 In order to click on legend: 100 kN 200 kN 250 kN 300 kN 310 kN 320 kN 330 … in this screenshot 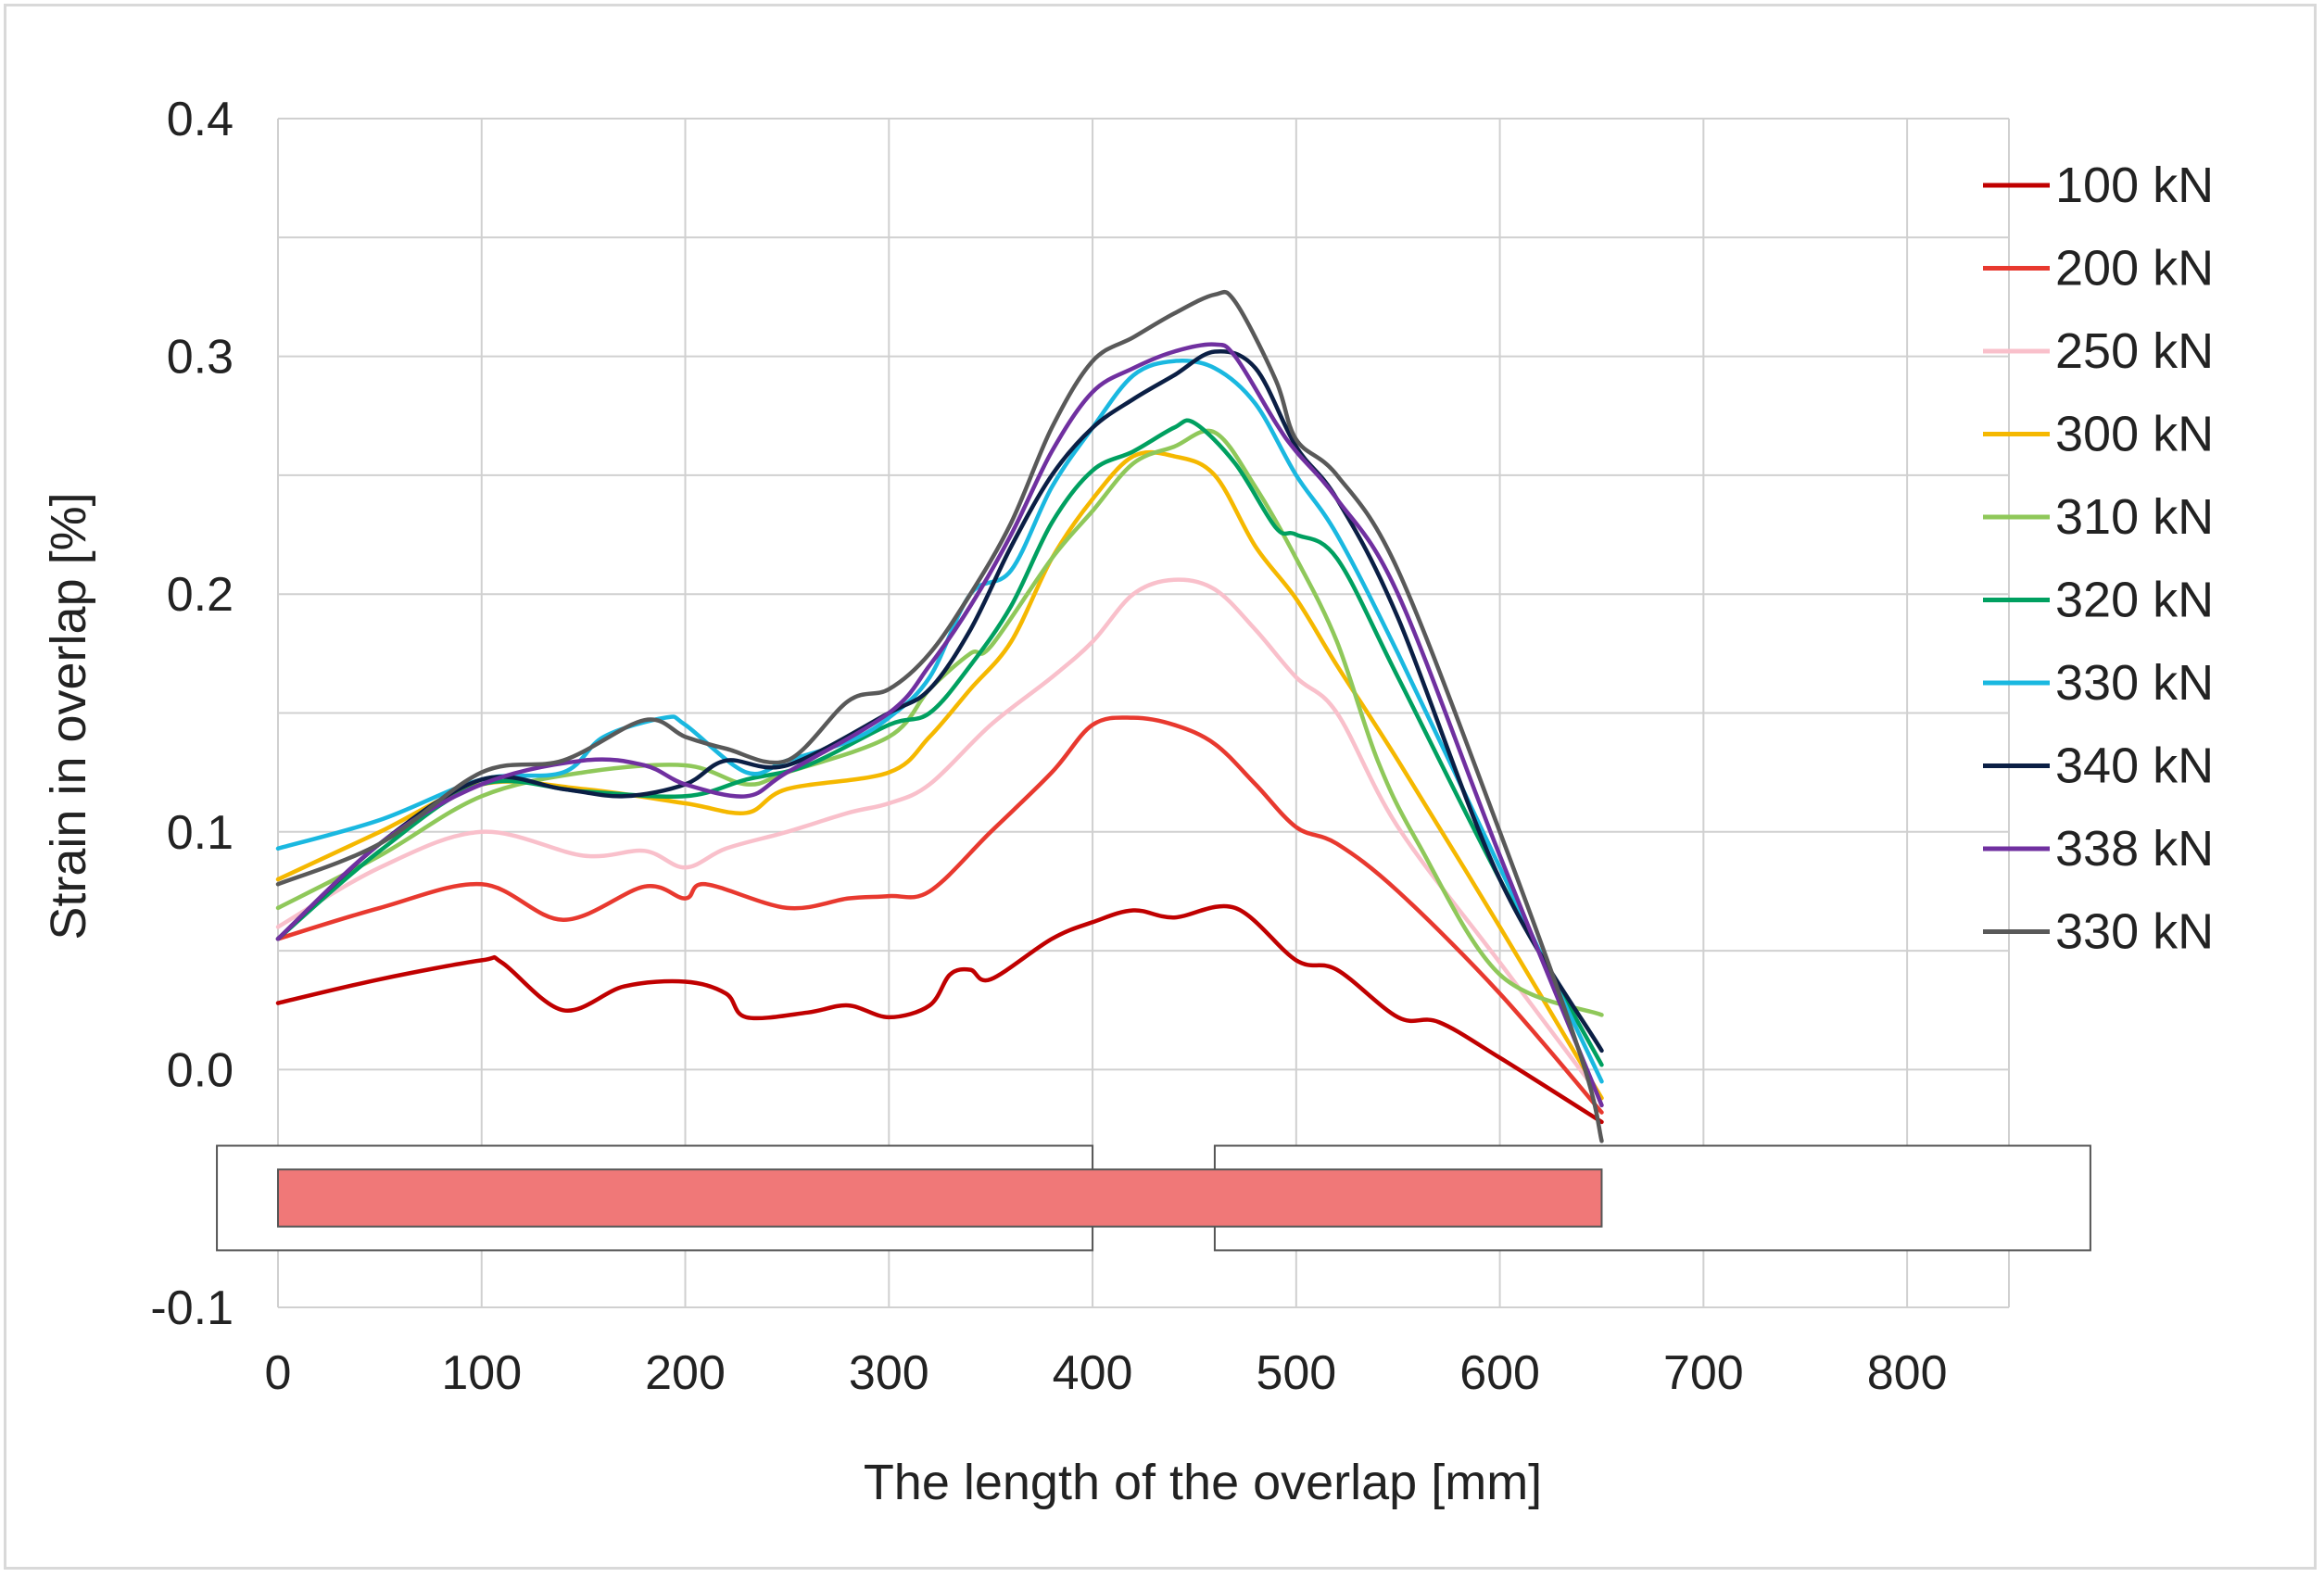, I will do `click(2098, 559)`.